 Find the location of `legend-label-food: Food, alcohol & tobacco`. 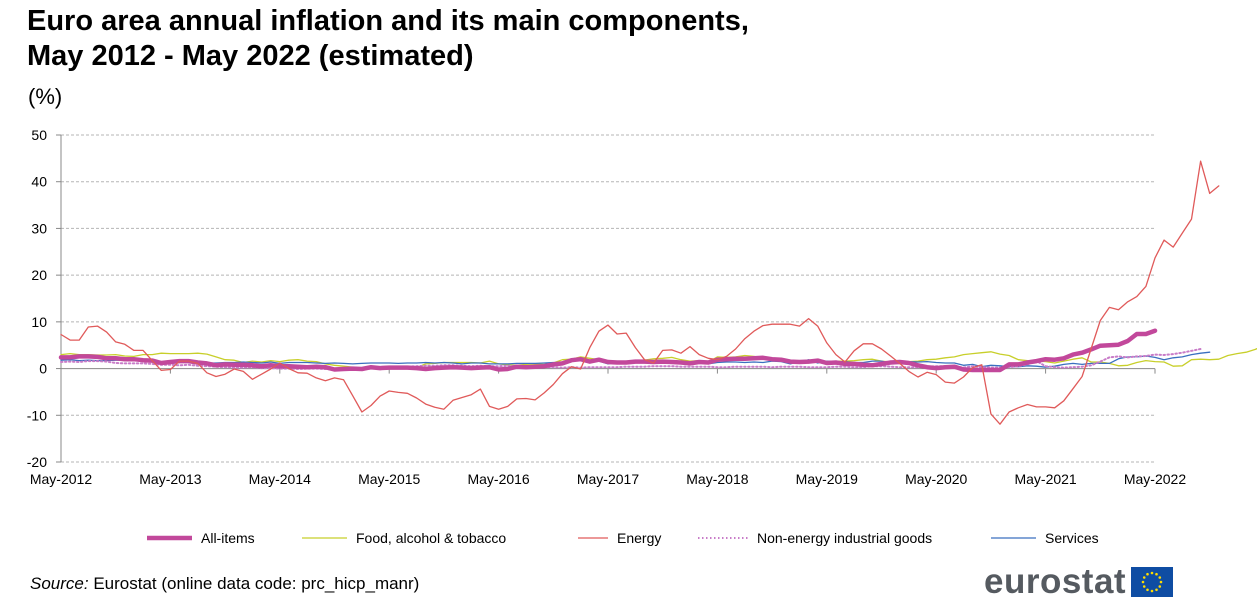

legend-label-food: Food, alcohol & tobacco is located at coordinates (431, 538).